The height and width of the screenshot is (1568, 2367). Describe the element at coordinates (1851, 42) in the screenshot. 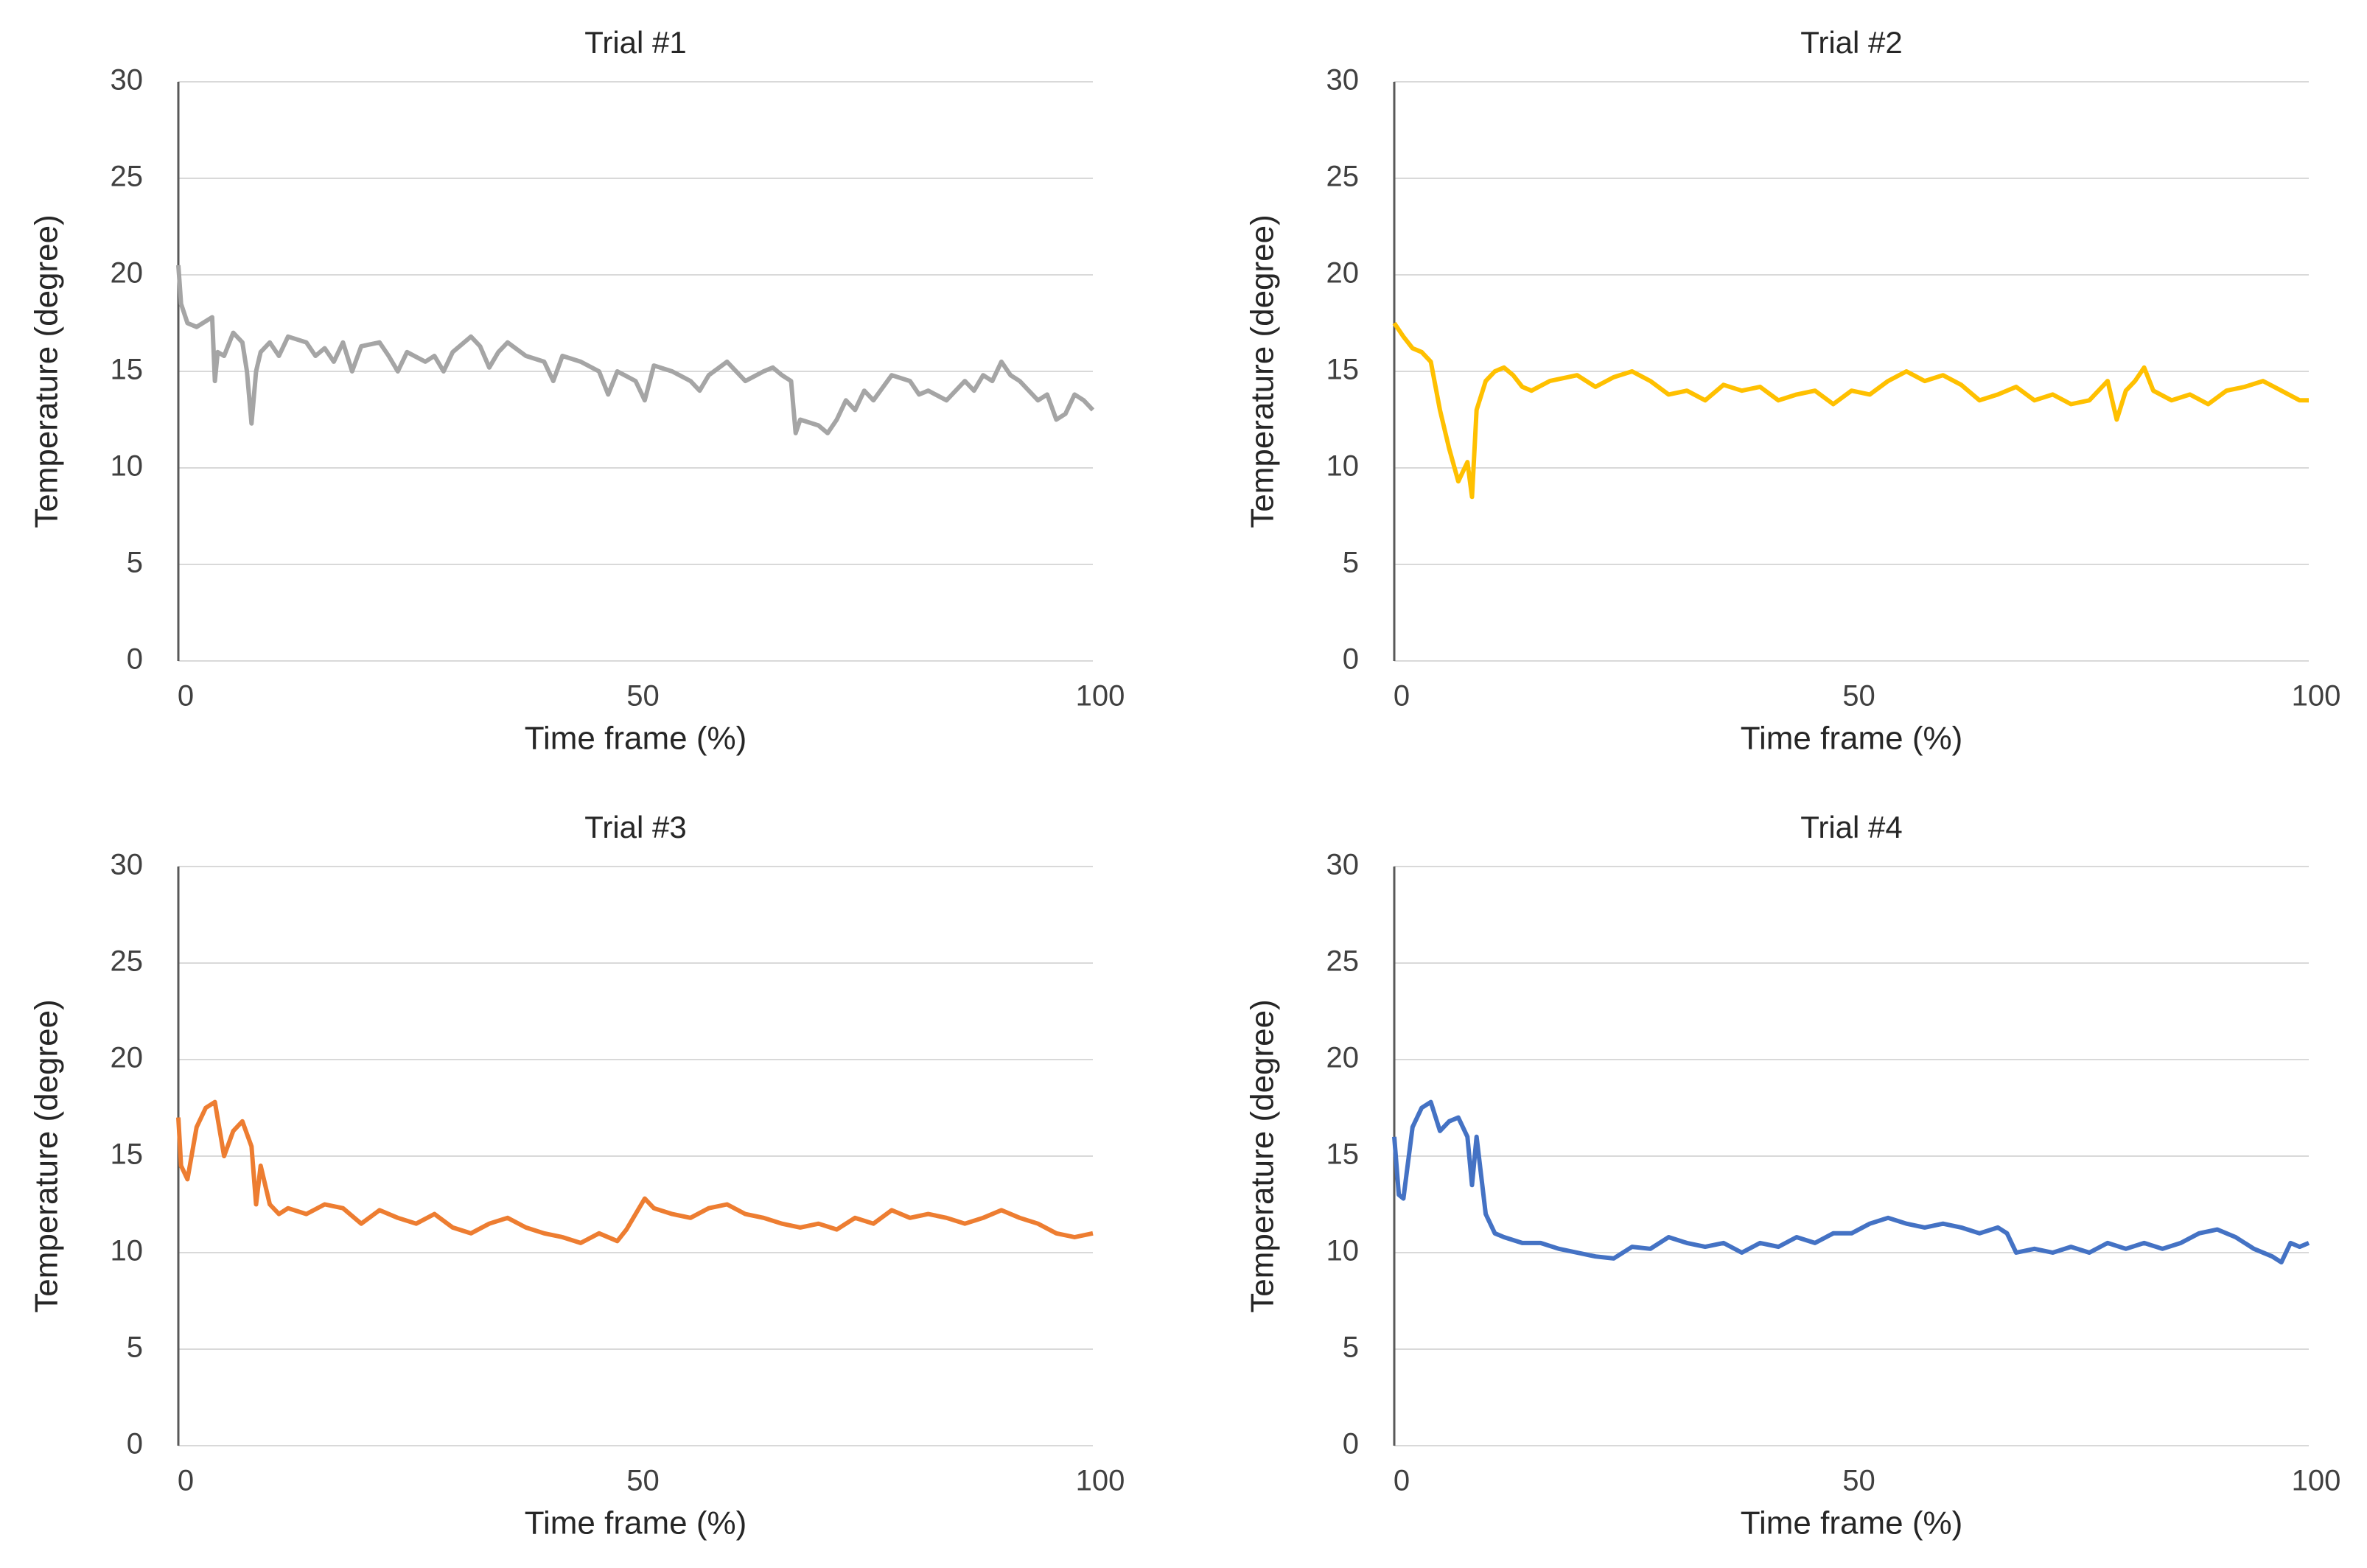

I see `chart-title: Trial #2` at that location.